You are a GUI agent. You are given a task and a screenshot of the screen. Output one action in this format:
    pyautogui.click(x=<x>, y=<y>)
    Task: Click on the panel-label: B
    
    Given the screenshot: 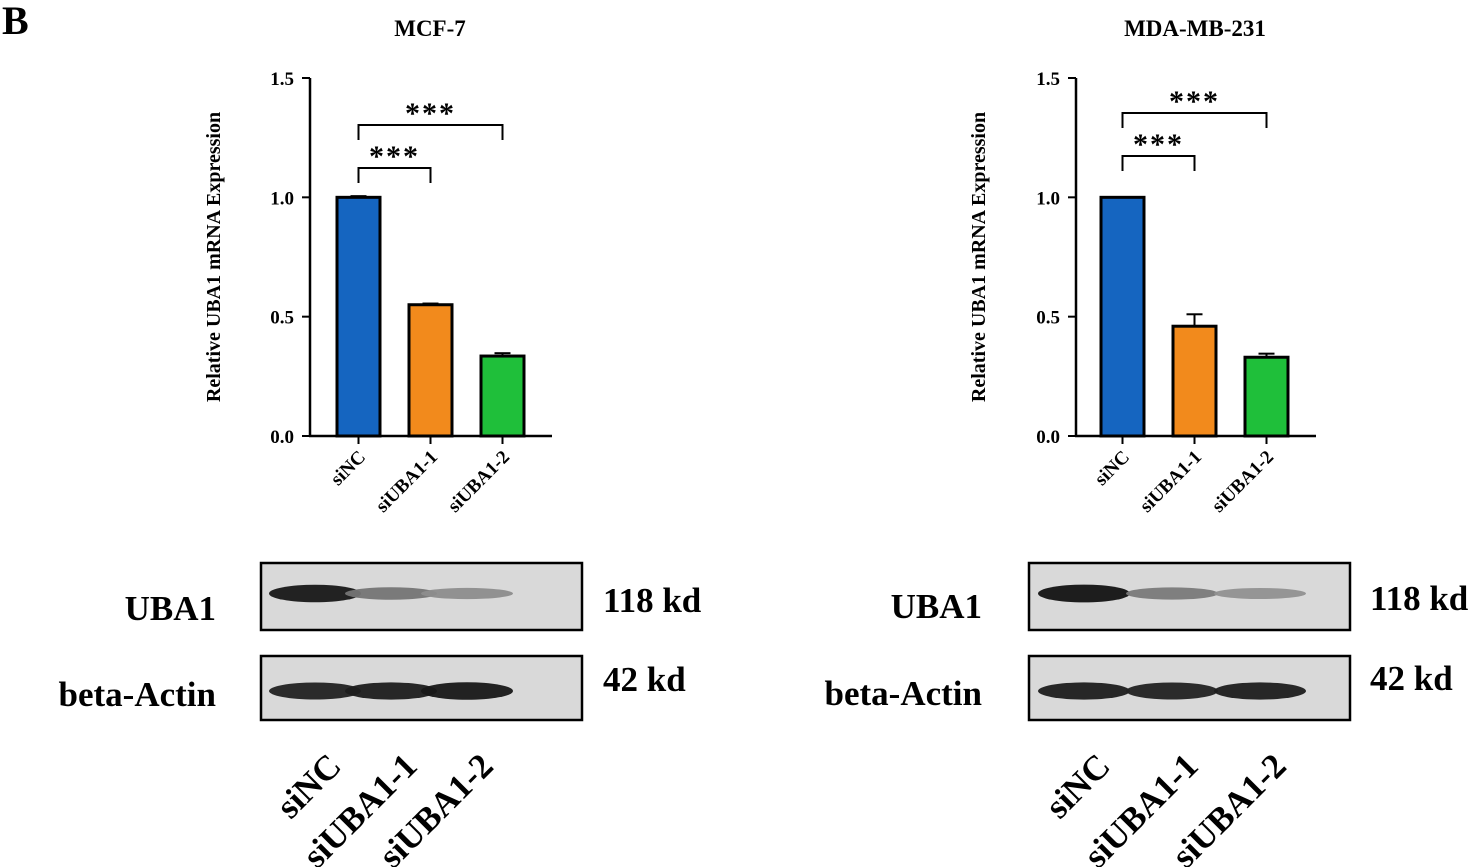 What is the action you would take?
    pyautogui.click(x=15, y=21)
    